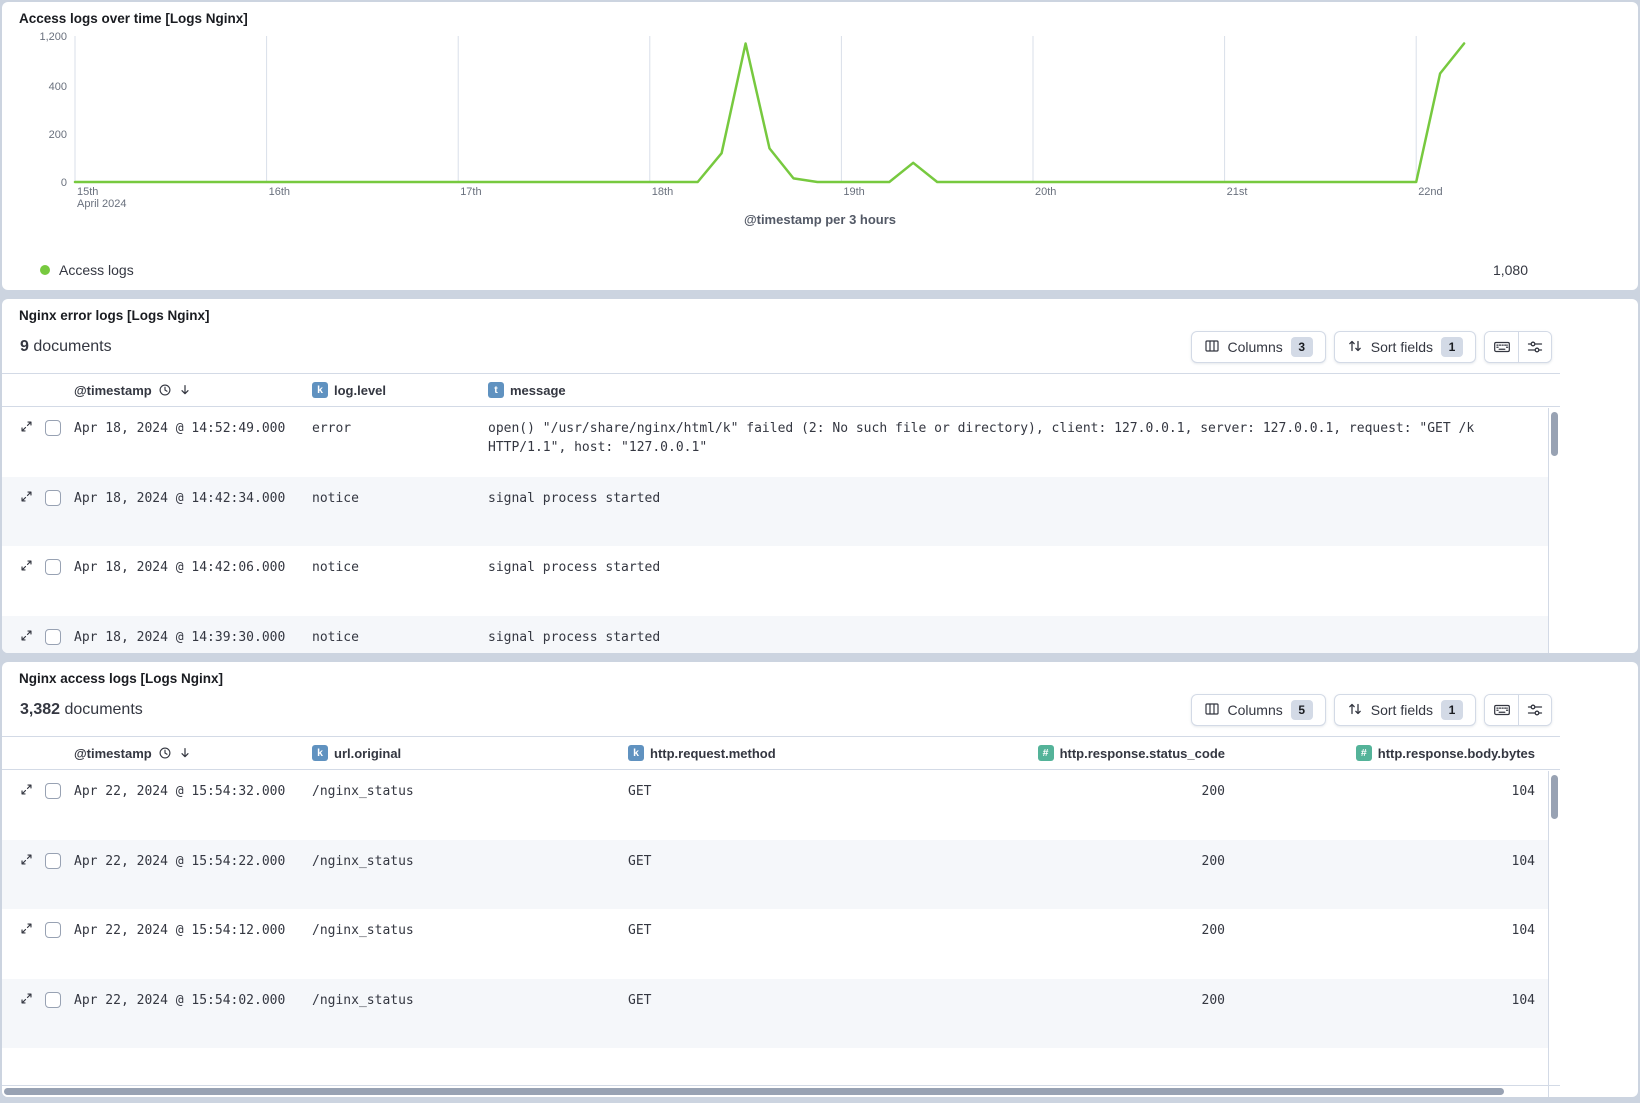 This screenshot has width=1640, height=1103. I want to click on document-count: 3,382 documents, so click(81, 710).